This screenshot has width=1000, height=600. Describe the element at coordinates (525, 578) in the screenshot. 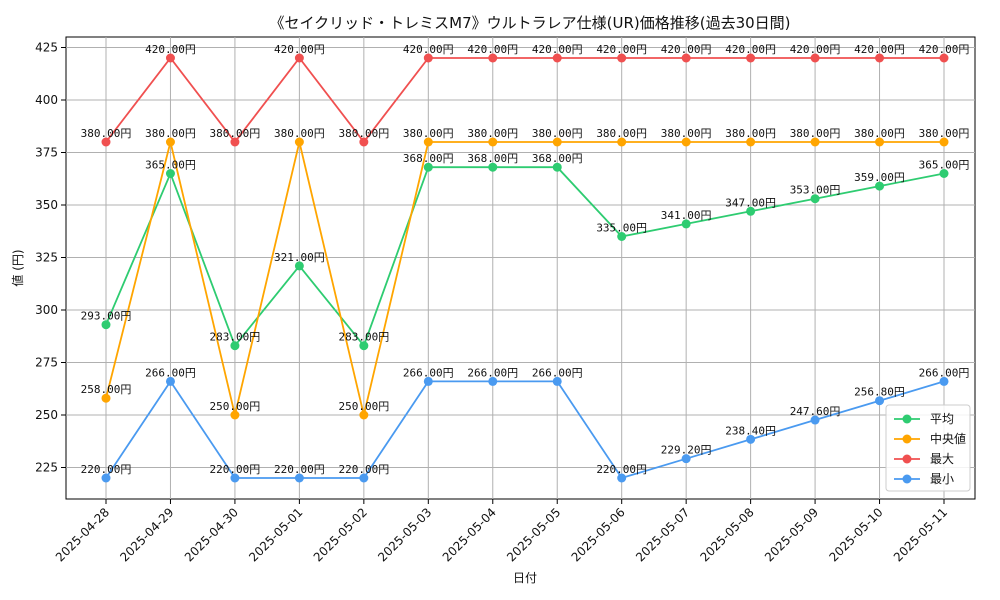

I see `x-axis-label: 日付` at that location.